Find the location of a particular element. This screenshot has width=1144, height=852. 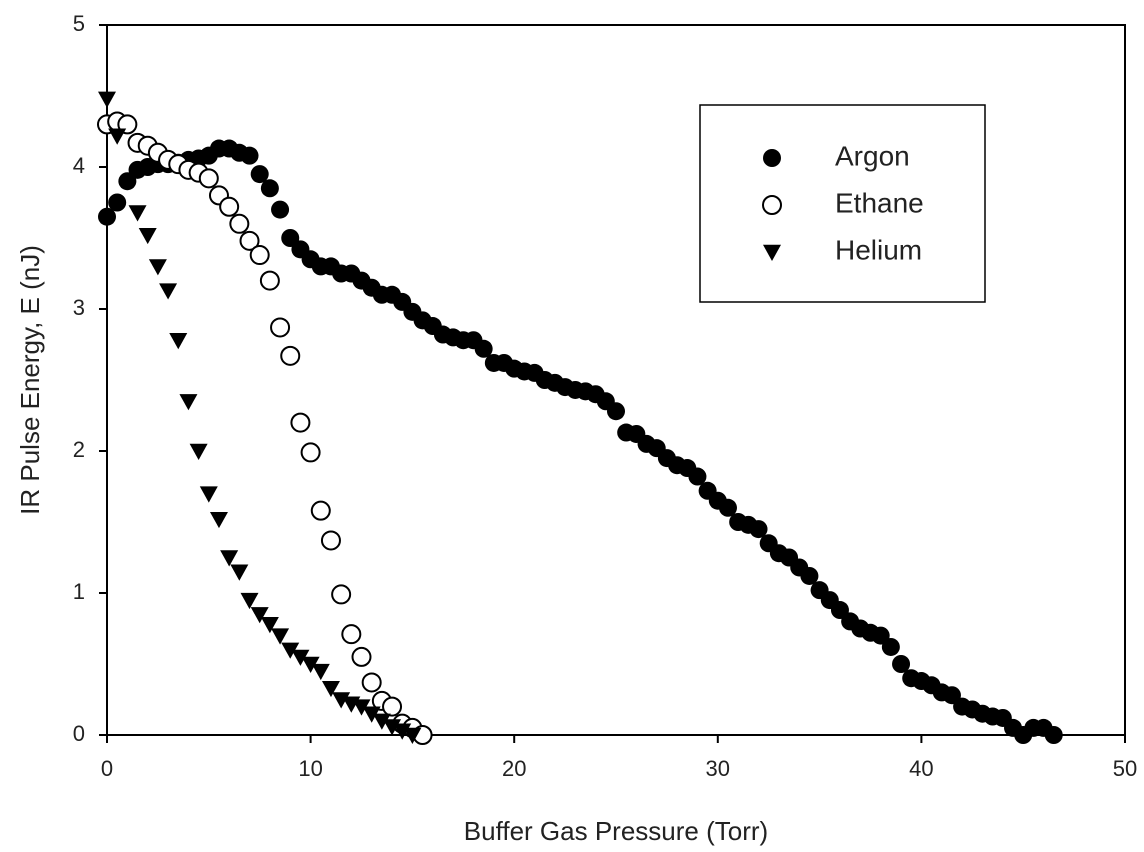

y-tick-label: 3 is located at coordinates (79, 307).